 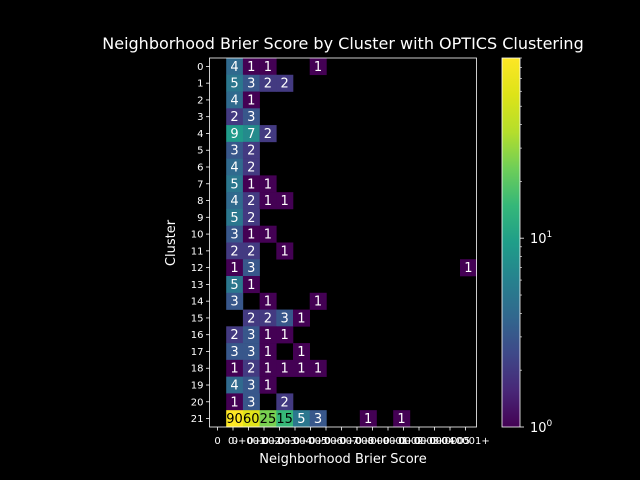 What do you see at coordinates (268, 419) in the screenshot?
I see `cell-value-label: 25` at bounding box center [268, 419].